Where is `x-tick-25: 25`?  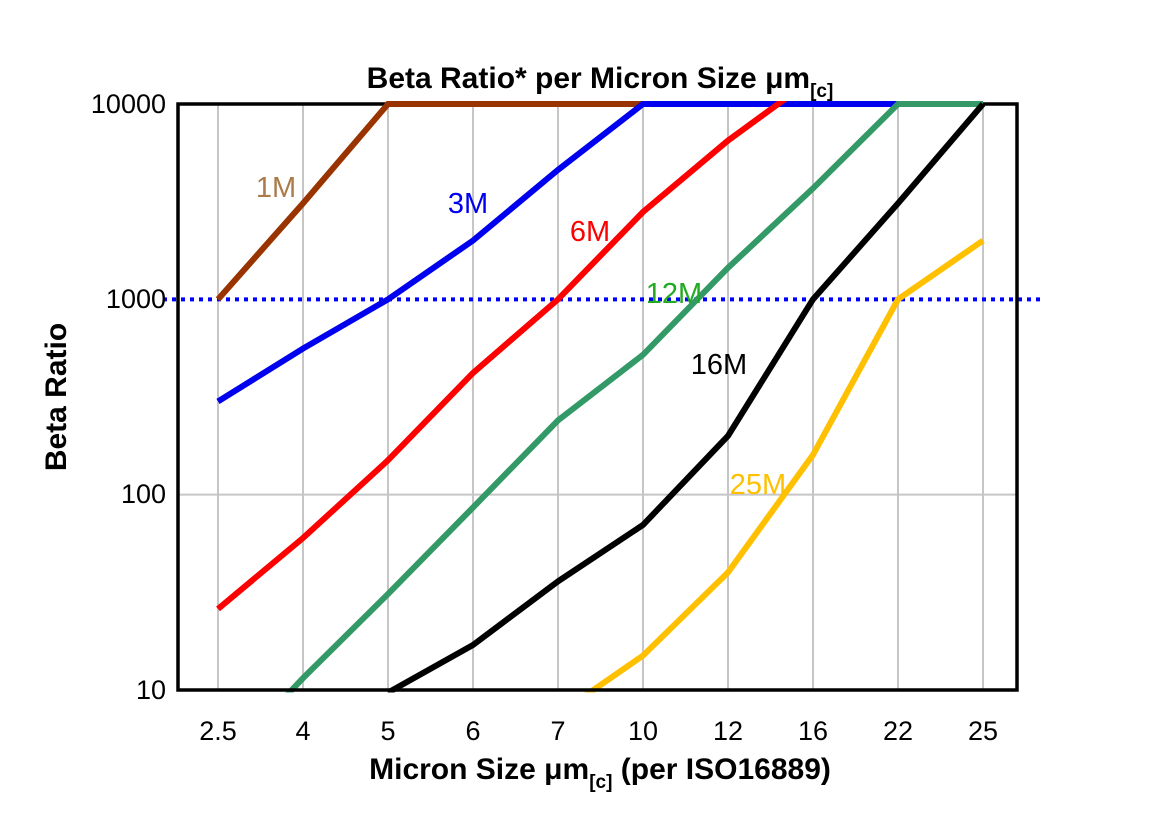 x-tick-25: 25 is located at coordinates (983, 731).